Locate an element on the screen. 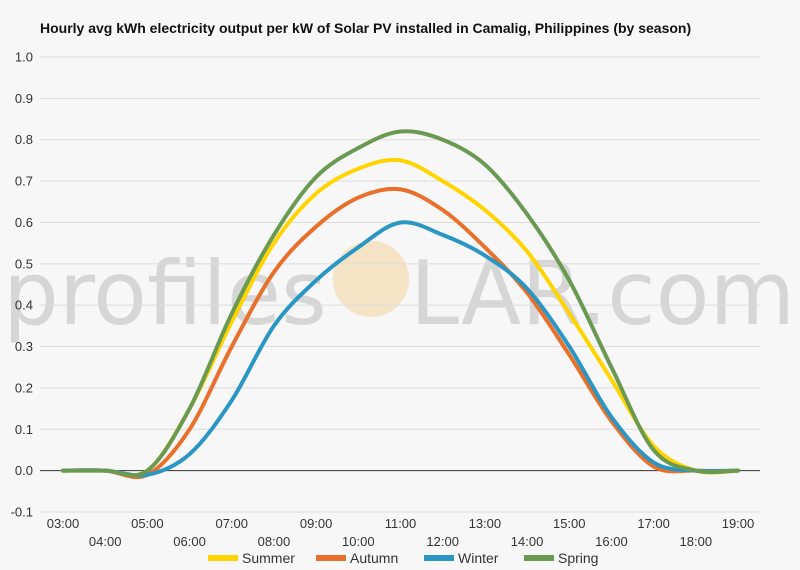 The height and width of the screenshot is (570, 800). x-tick-label: 17:00 is located at coordinates (653, 523).